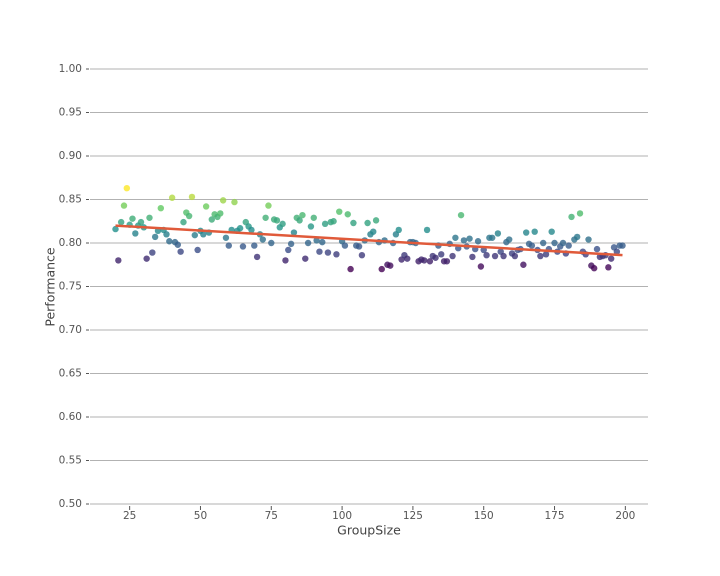  What do you see at coordinates (484, 516) in the screenshot?
I see `x-tick-label: 150` at bounding box center [484, 516].